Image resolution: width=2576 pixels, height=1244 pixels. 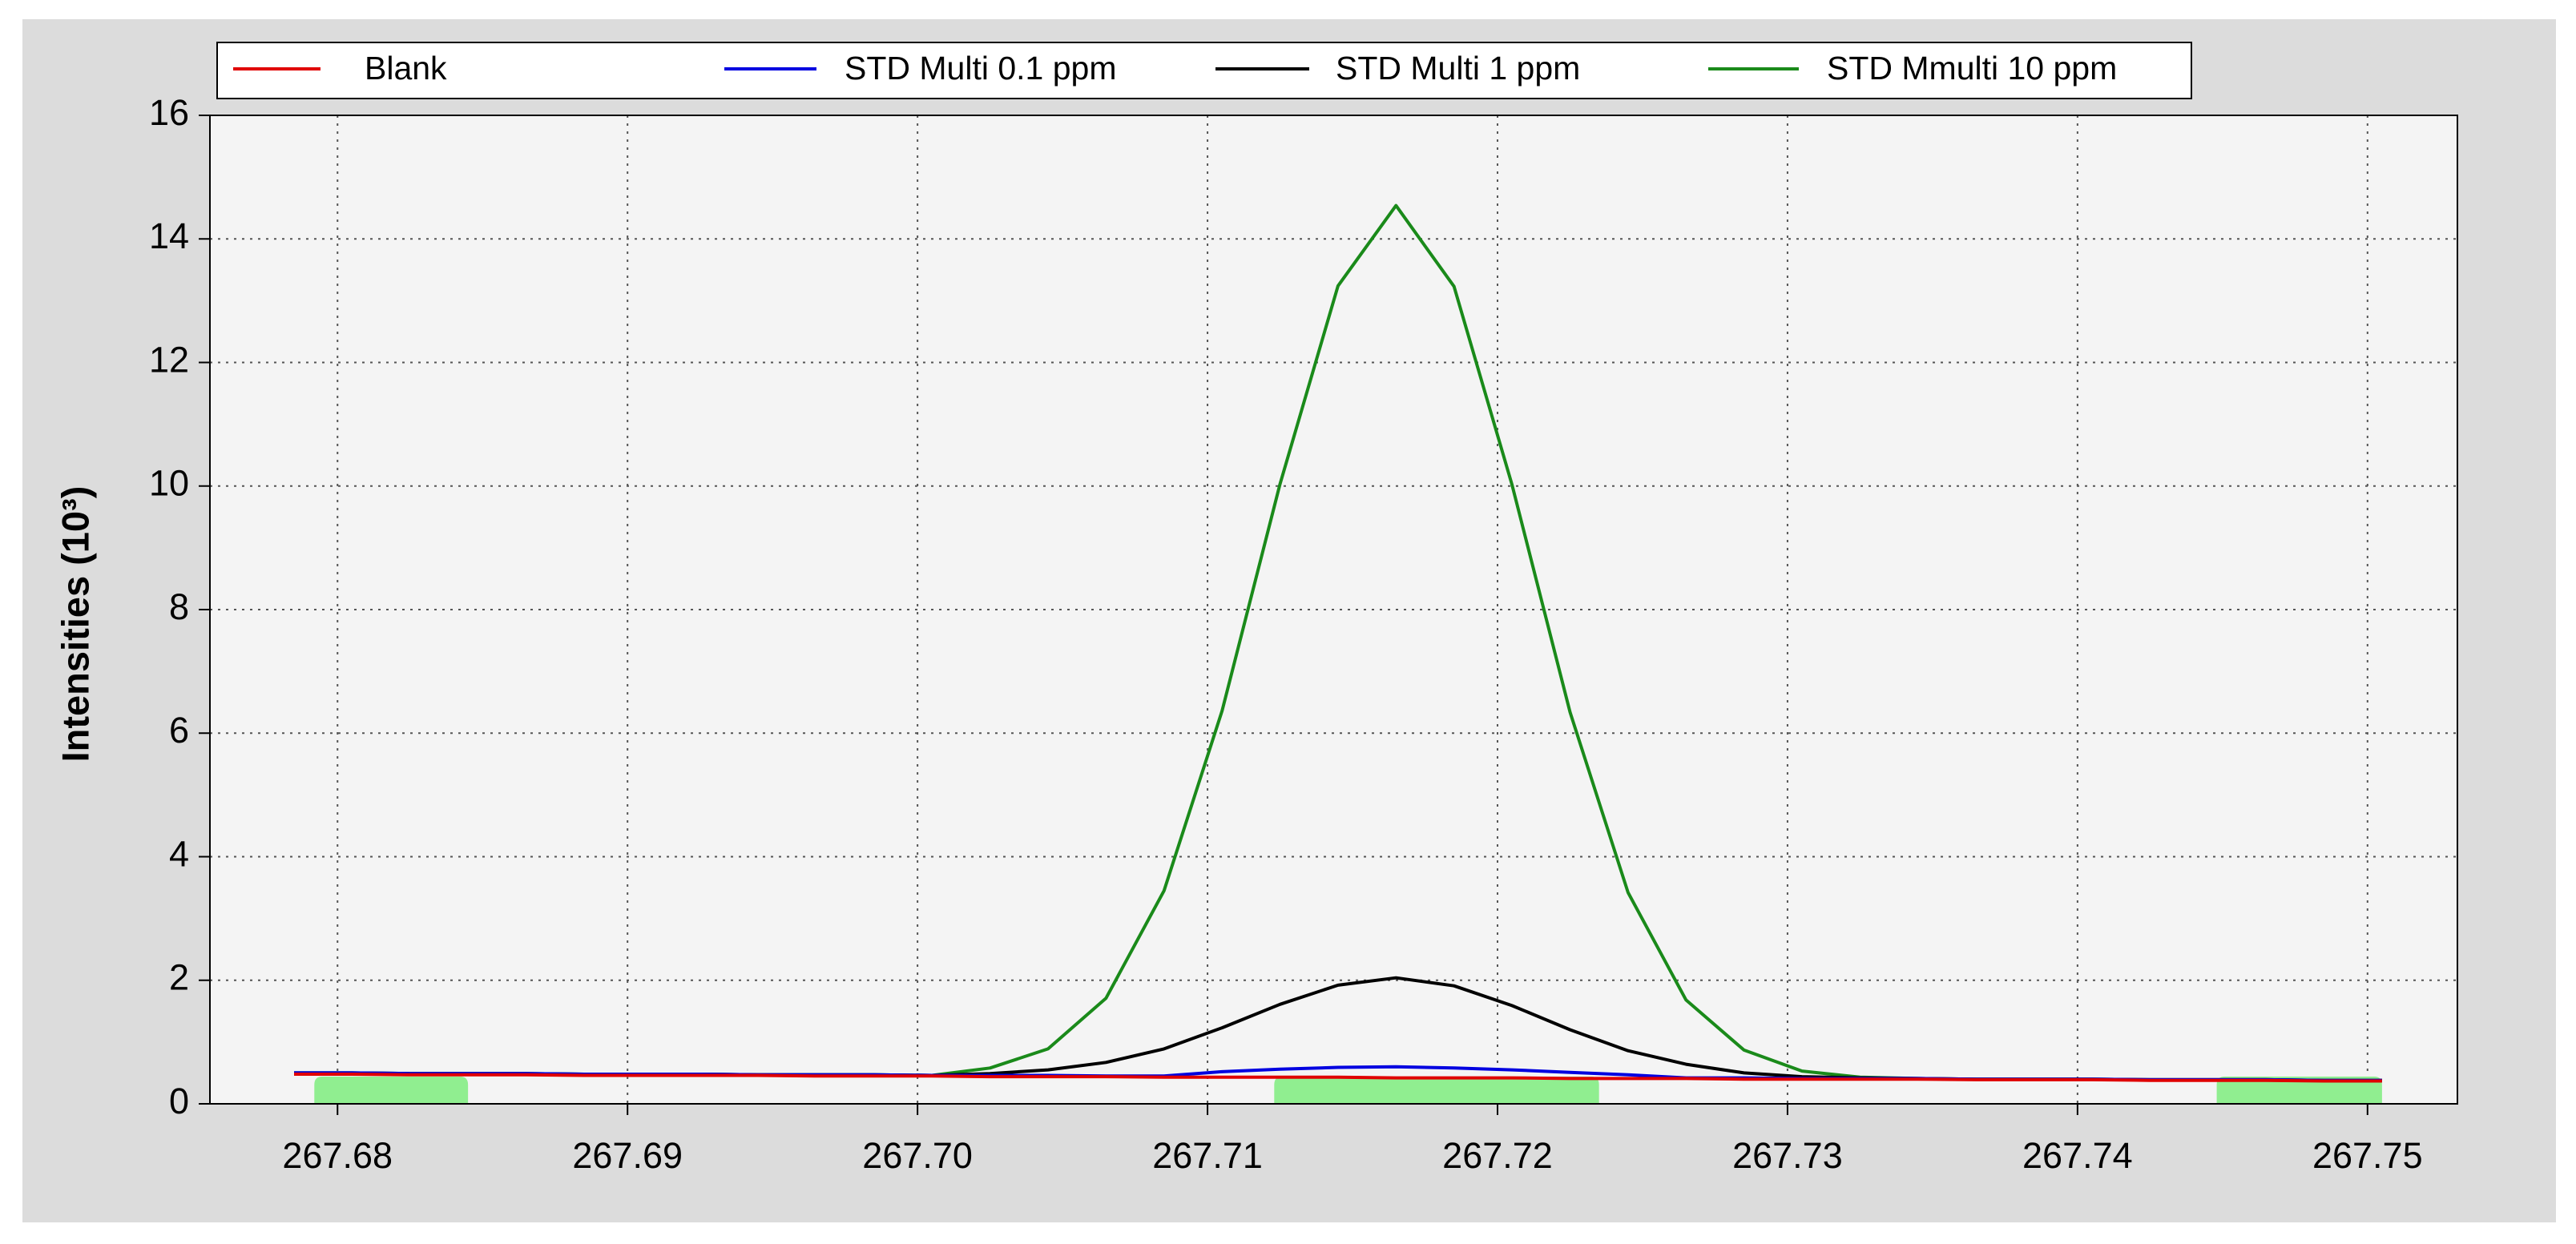 What do you see at coordinates (179, 730) in the screenshot?
I see `y-tick-label: 6` at bounding box center [179, 730].